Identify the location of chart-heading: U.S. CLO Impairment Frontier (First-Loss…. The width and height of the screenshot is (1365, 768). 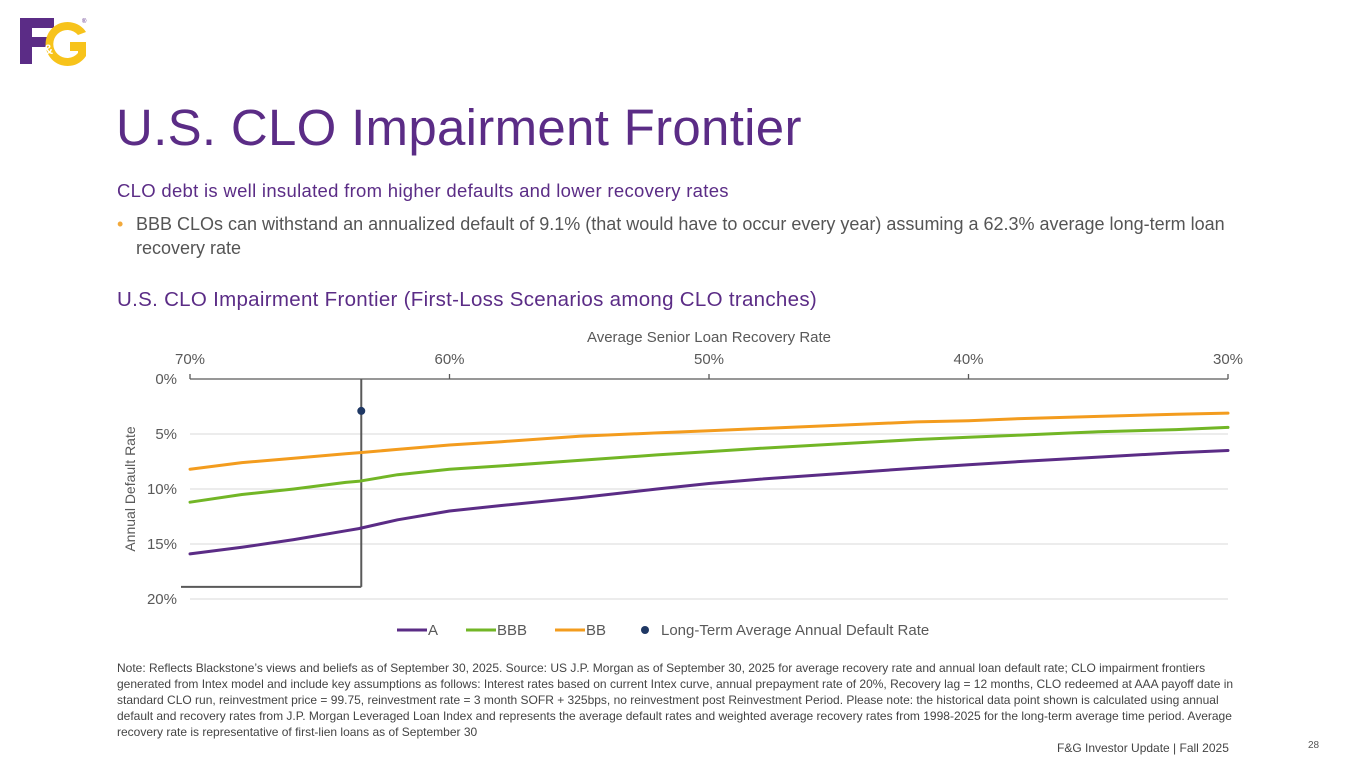
(467, 299).